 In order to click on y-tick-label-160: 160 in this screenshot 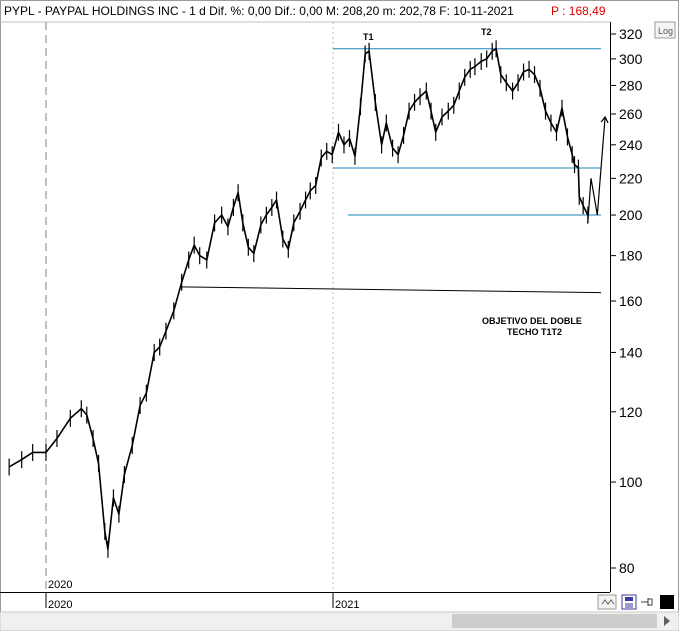, I will do `click(631, 301)`.